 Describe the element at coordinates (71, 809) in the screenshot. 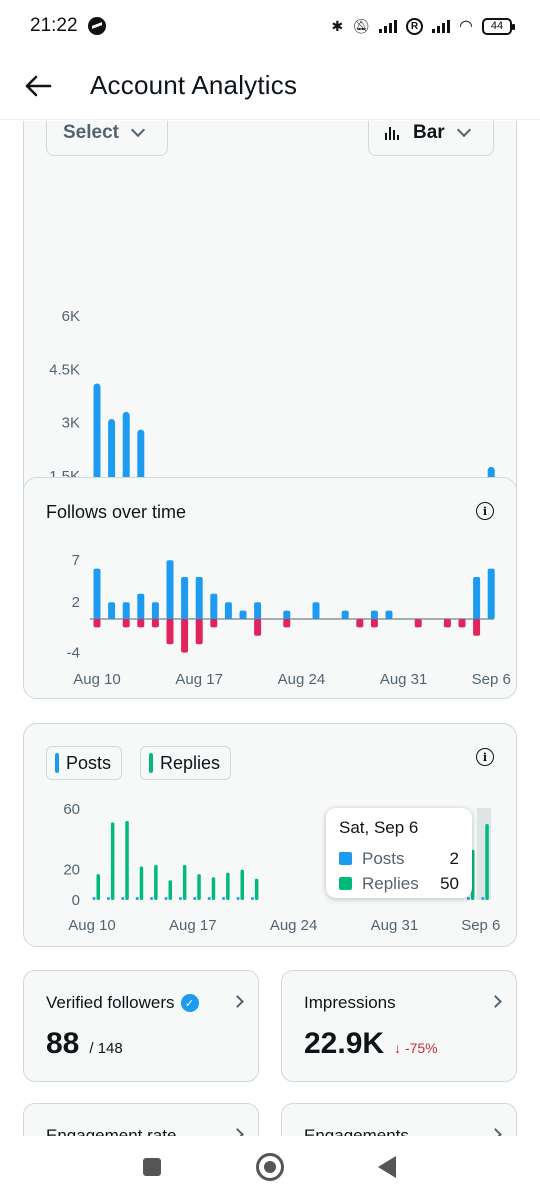

I see `y-tick-label: 60` at that location.